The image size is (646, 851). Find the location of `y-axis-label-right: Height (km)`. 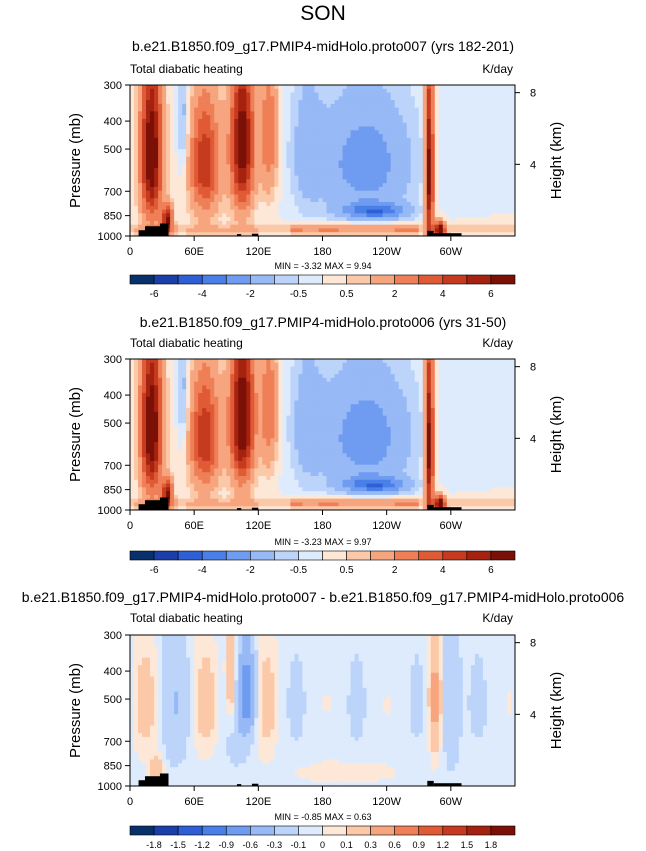

y-axis-label-right: Height (km) is located at coordinates (556, 161).